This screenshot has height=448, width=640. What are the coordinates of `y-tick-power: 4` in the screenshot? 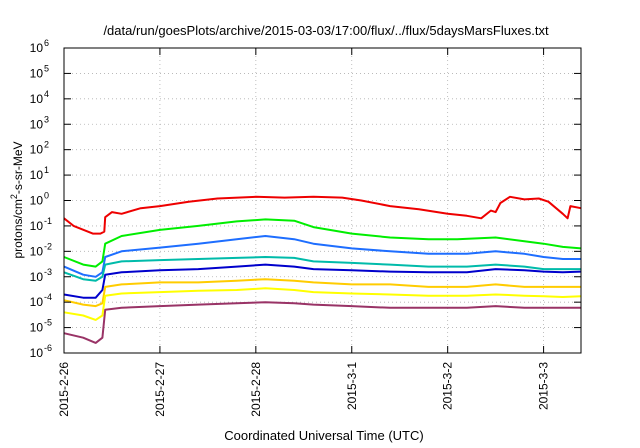 It's located at (46, 94).